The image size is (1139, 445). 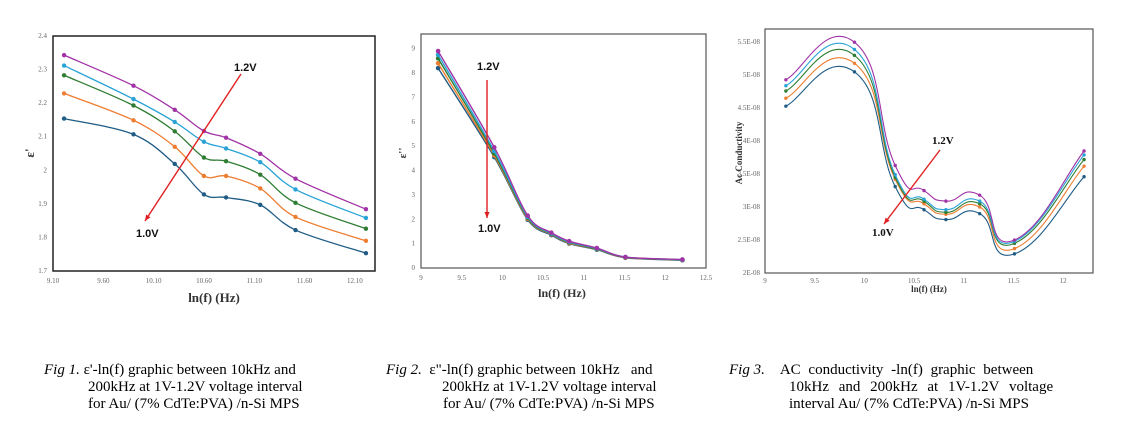 What do you see at coordinates (42, 70) in the screenshot?
I see `y-tick-label: 2.3` at bounding box center [42, 70].